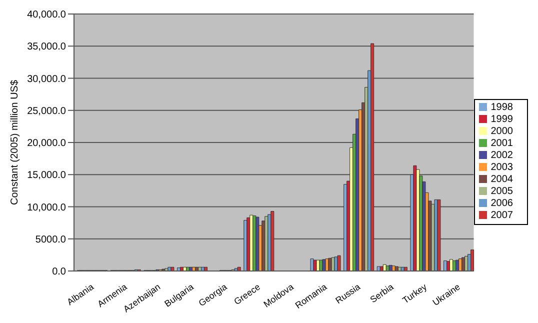  What do you see at coordinates (501, 107) in the screenshot?
I see `legend-label: 1998` at bounding box center [501, 107].